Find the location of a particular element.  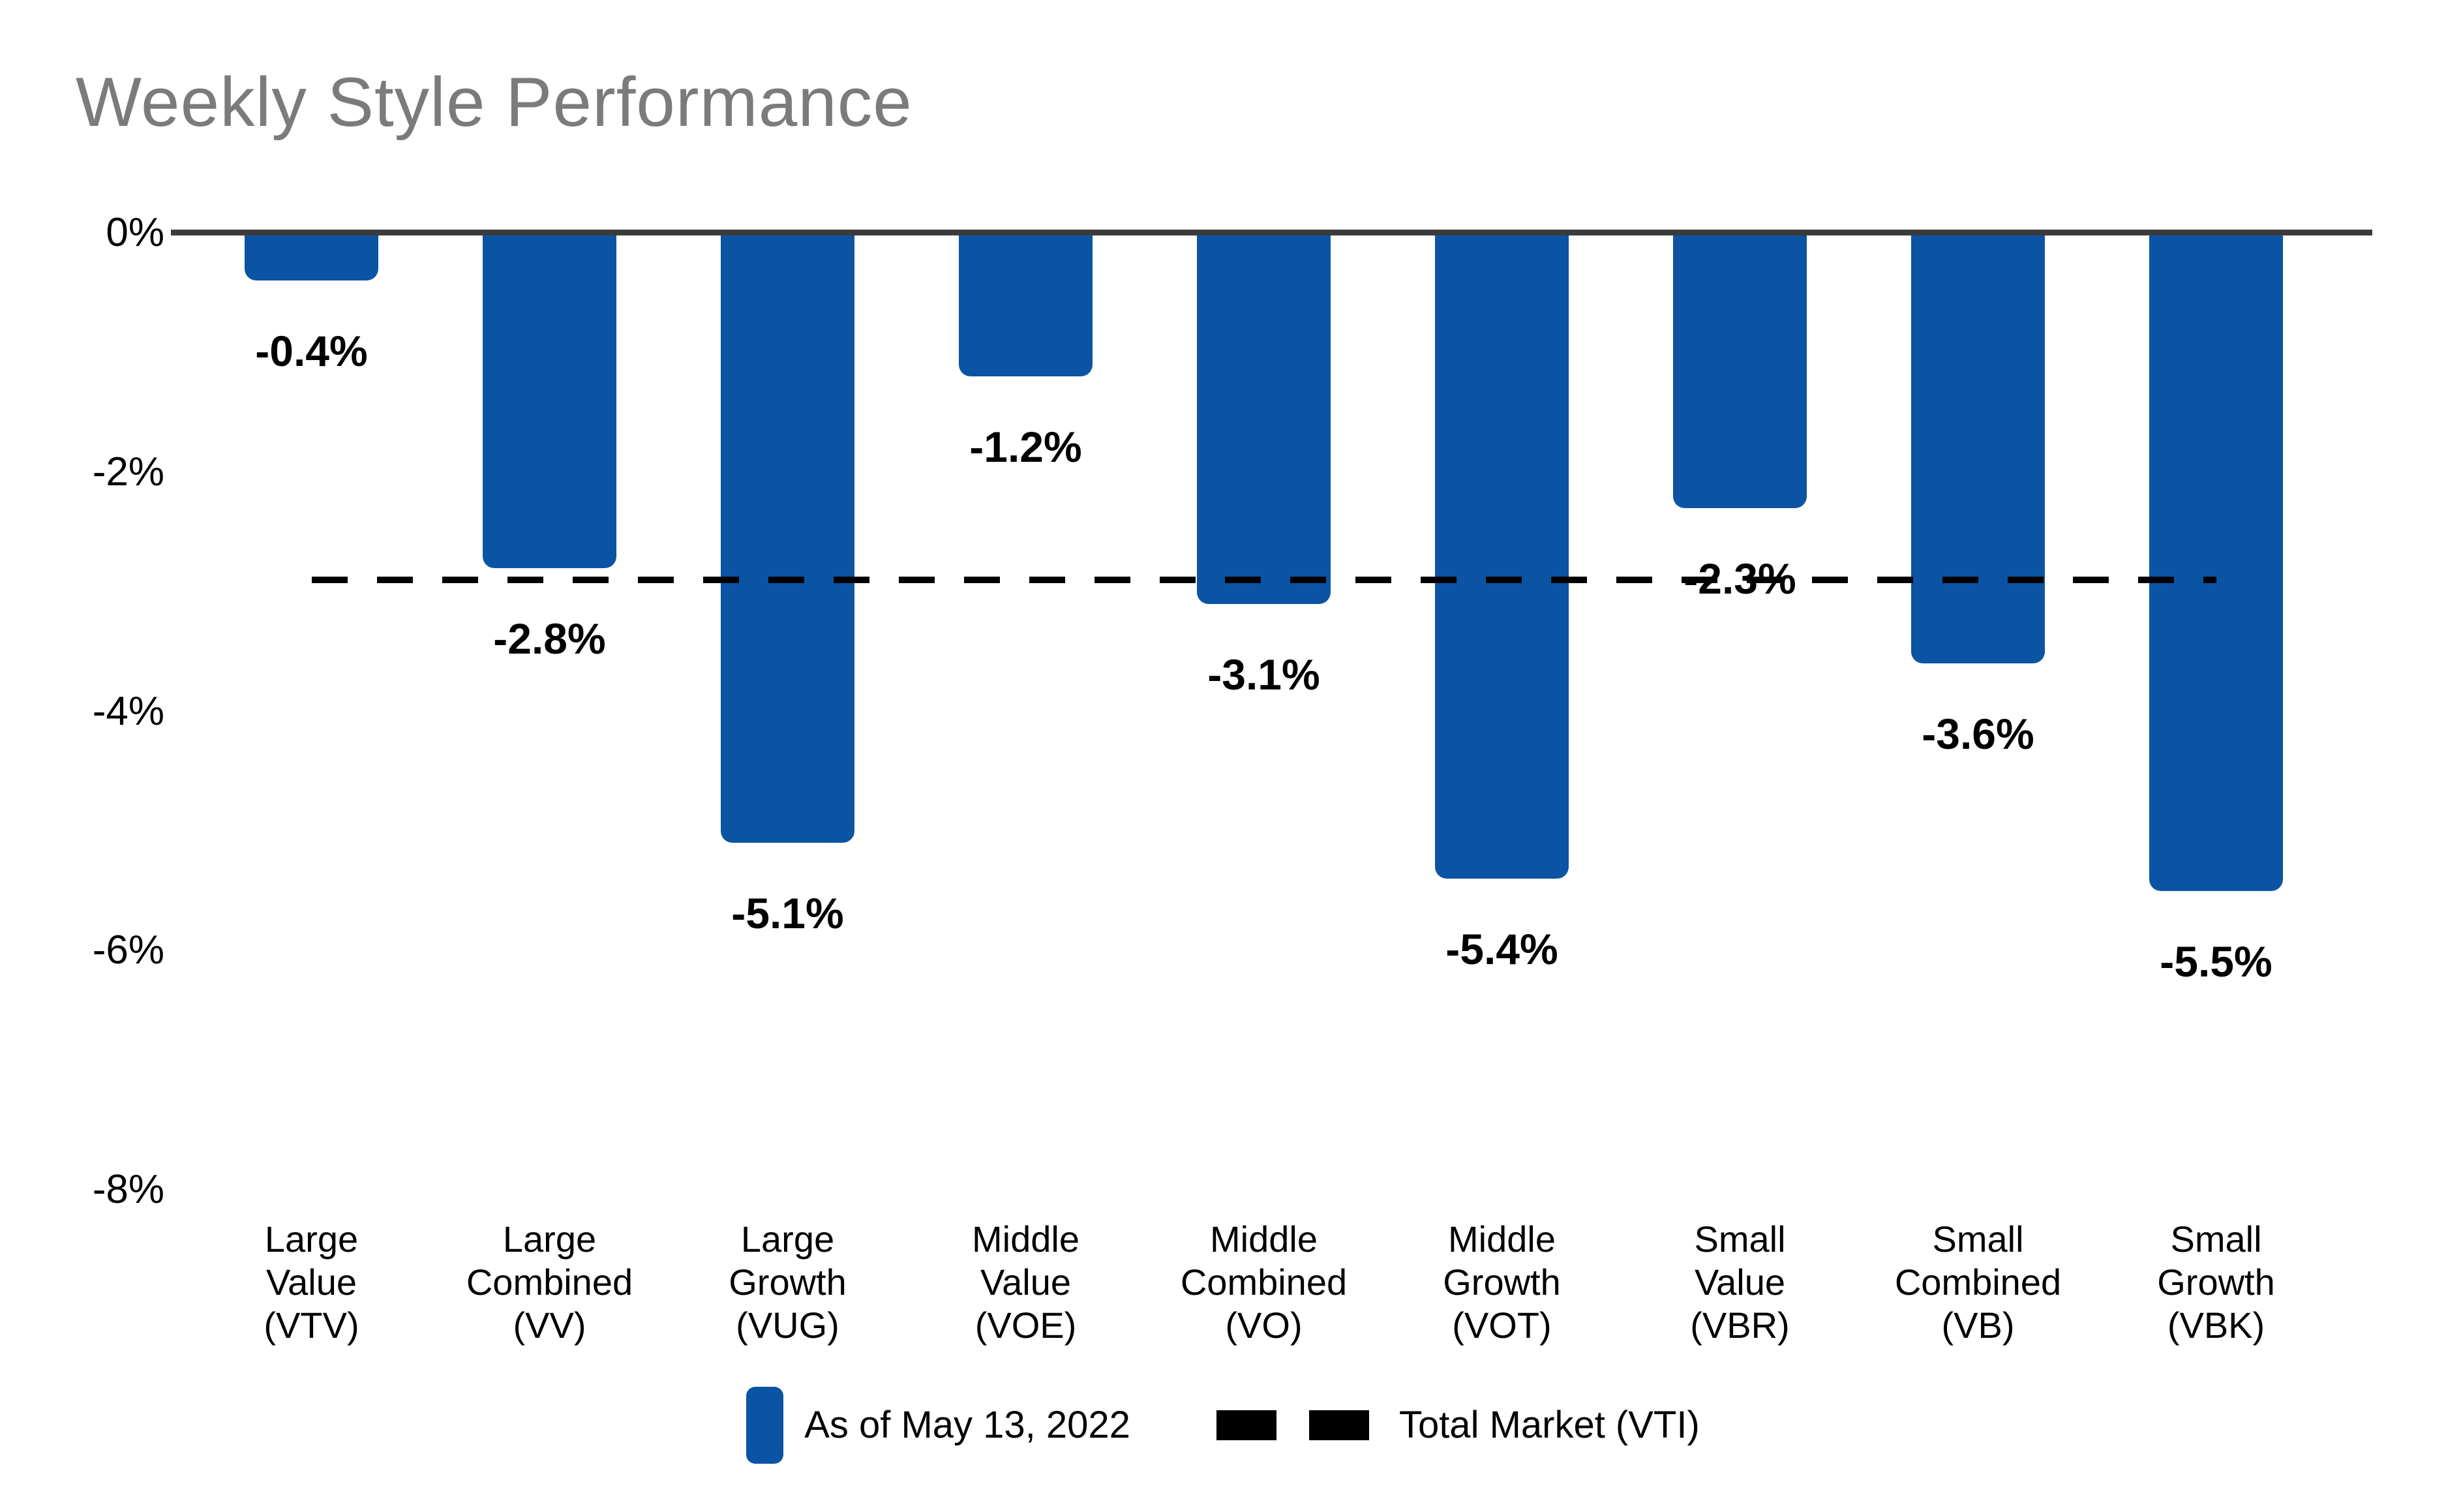

category-label: Small Growth (VBK) is located at coordinates (2216, 1282).